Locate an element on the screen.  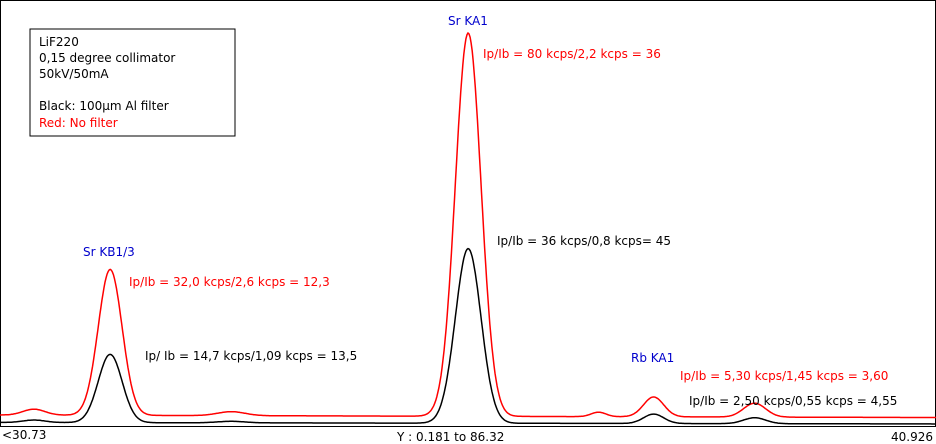
legend-line-tube: 50kV/50mA is located at coordinates (74, 74).